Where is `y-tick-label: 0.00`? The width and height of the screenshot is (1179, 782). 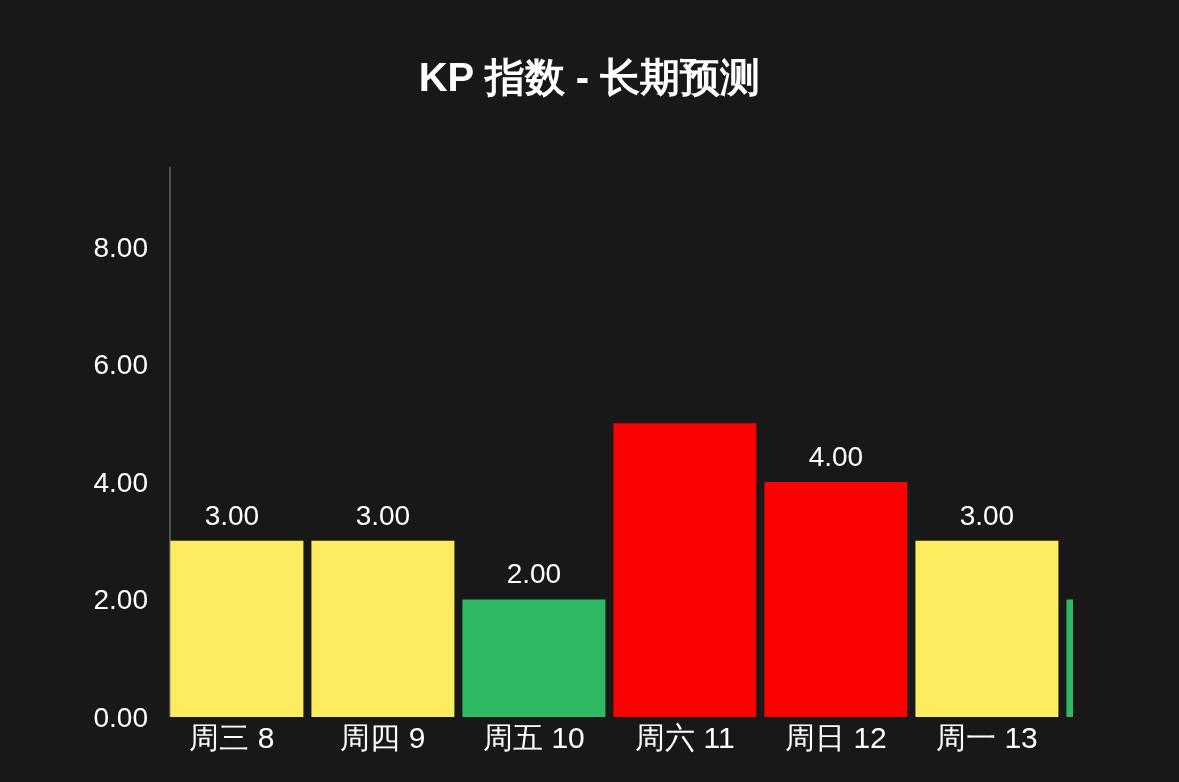 y-tick-label: 0.00 is located at coordinates (120, 717).